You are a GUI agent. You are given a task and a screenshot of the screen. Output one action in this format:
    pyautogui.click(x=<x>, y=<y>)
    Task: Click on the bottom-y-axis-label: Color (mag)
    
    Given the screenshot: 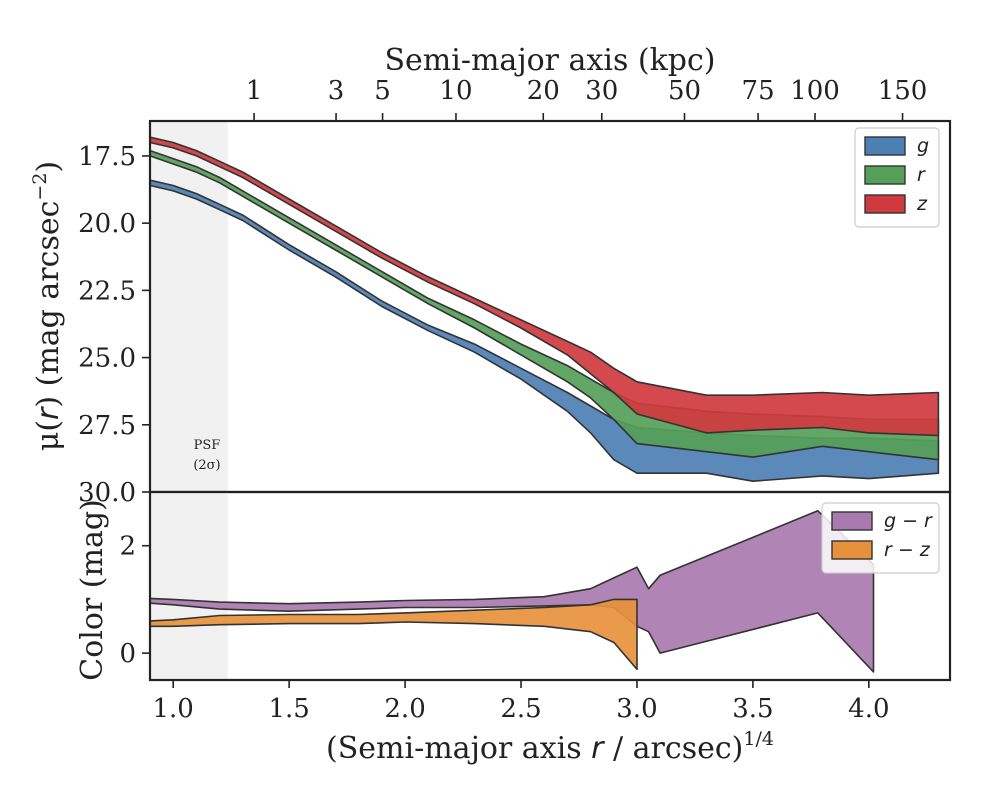 What is the action you would take?
    pyautogui.click(x=92, y=590)
    